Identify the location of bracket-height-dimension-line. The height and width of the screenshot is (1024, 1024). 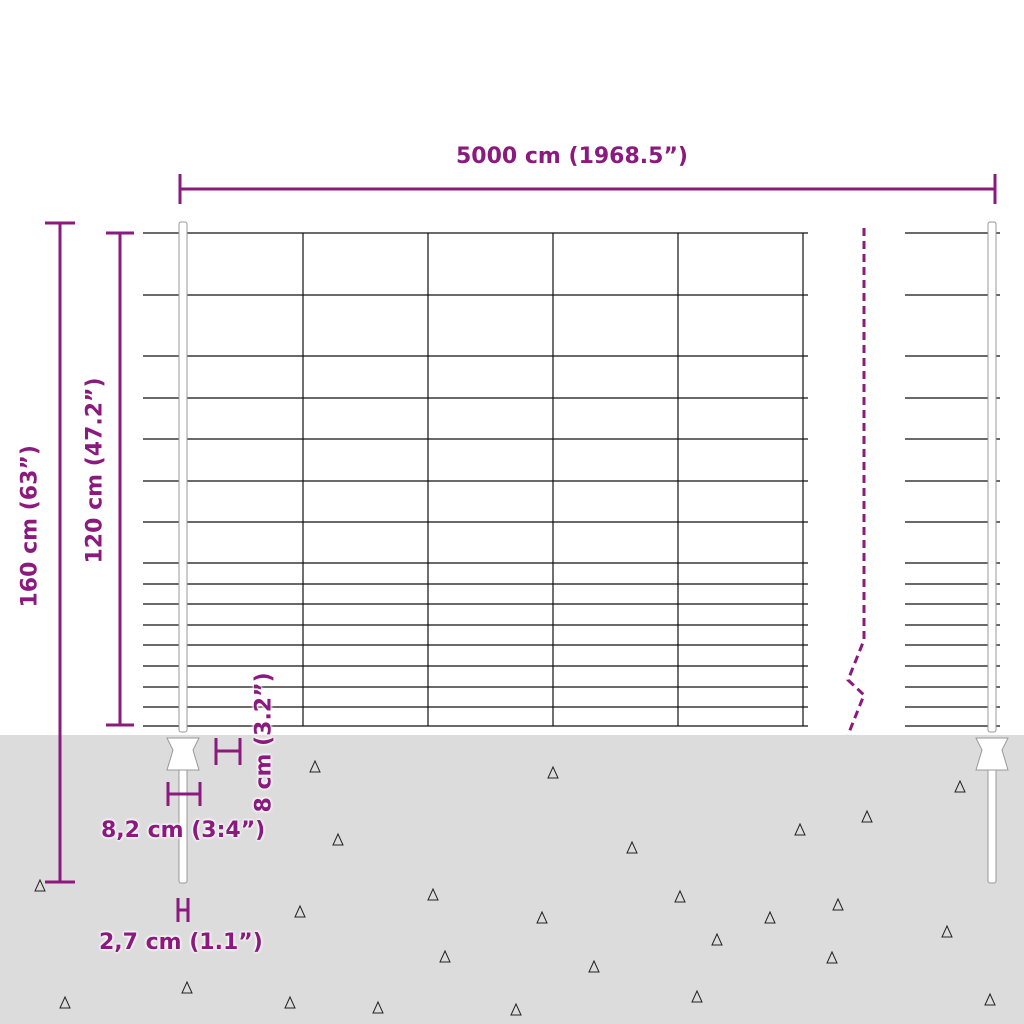
(228, 751).